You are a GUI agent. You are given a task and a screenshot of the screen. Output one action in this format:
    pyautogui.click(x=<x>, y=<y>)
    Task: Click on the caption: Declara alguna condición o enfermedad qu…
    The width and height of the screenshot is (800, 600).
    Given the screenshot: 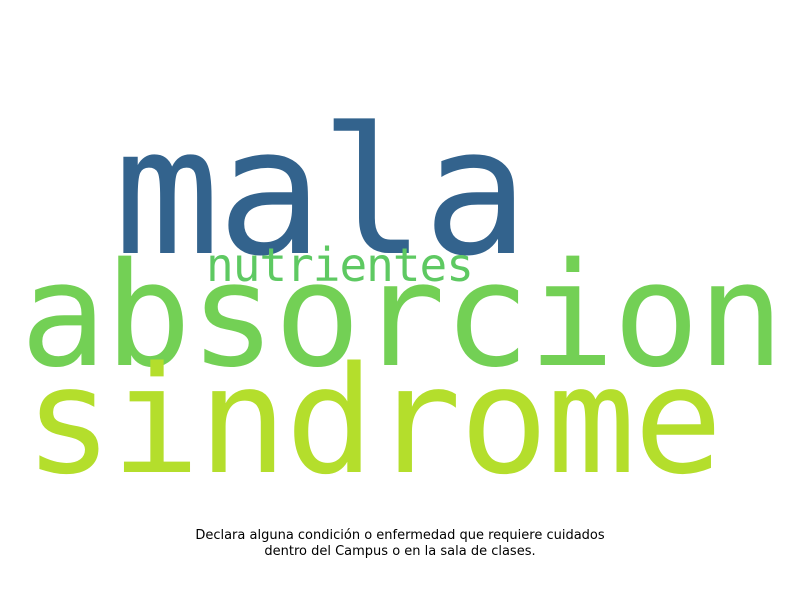 What is the action you would take?
    pyautogui.click(x=400, y=544)
    